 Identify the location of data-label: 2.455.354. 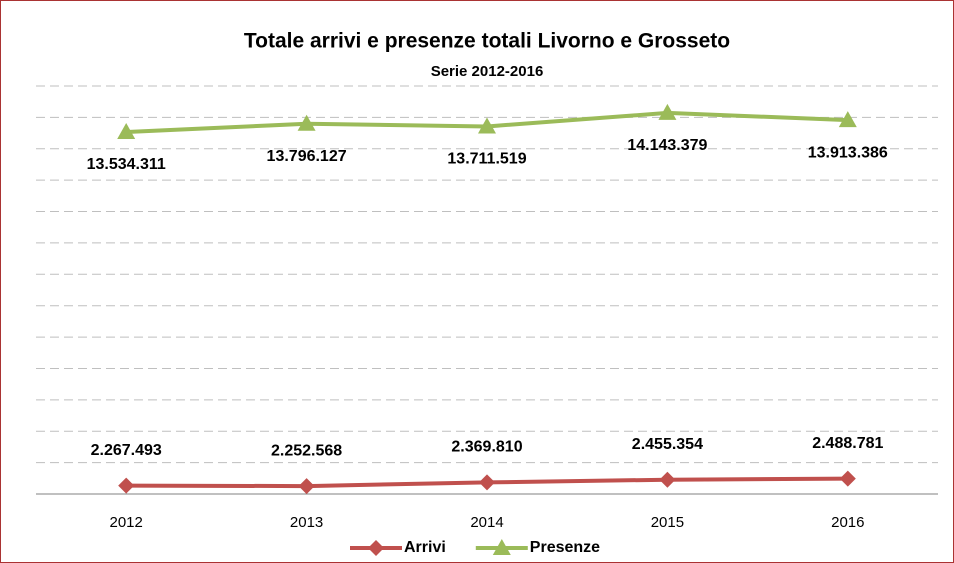
(667, 444).